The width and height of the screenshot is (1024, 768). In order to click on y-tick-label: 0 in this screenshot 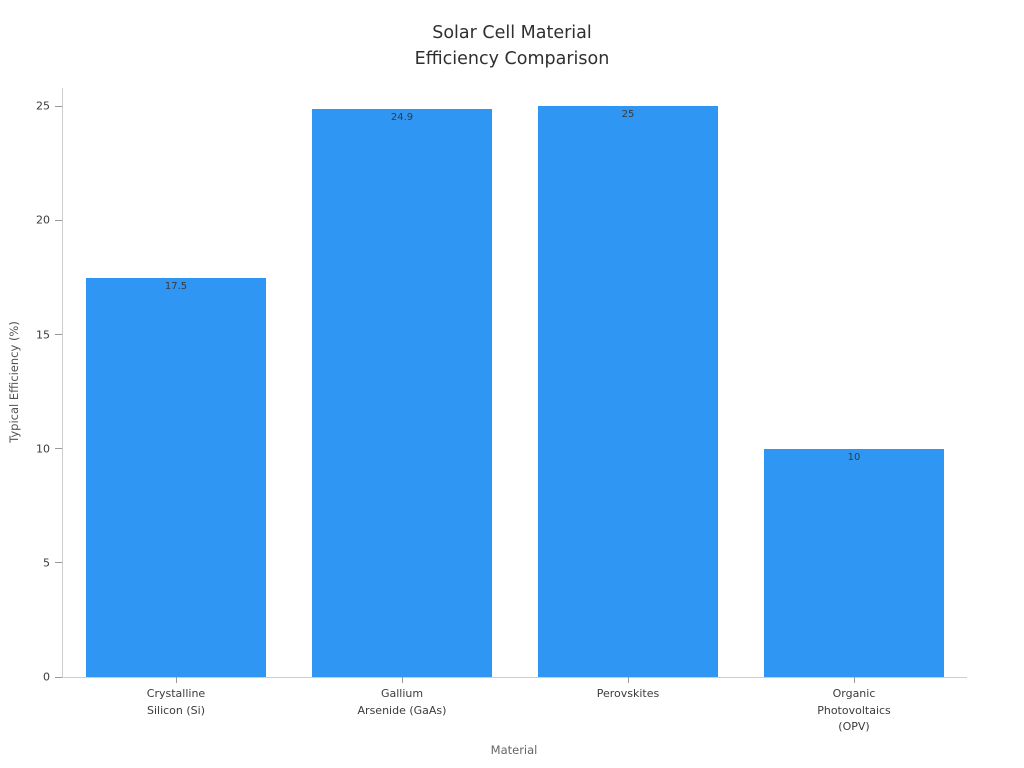, I will do `click(46, 677)`.